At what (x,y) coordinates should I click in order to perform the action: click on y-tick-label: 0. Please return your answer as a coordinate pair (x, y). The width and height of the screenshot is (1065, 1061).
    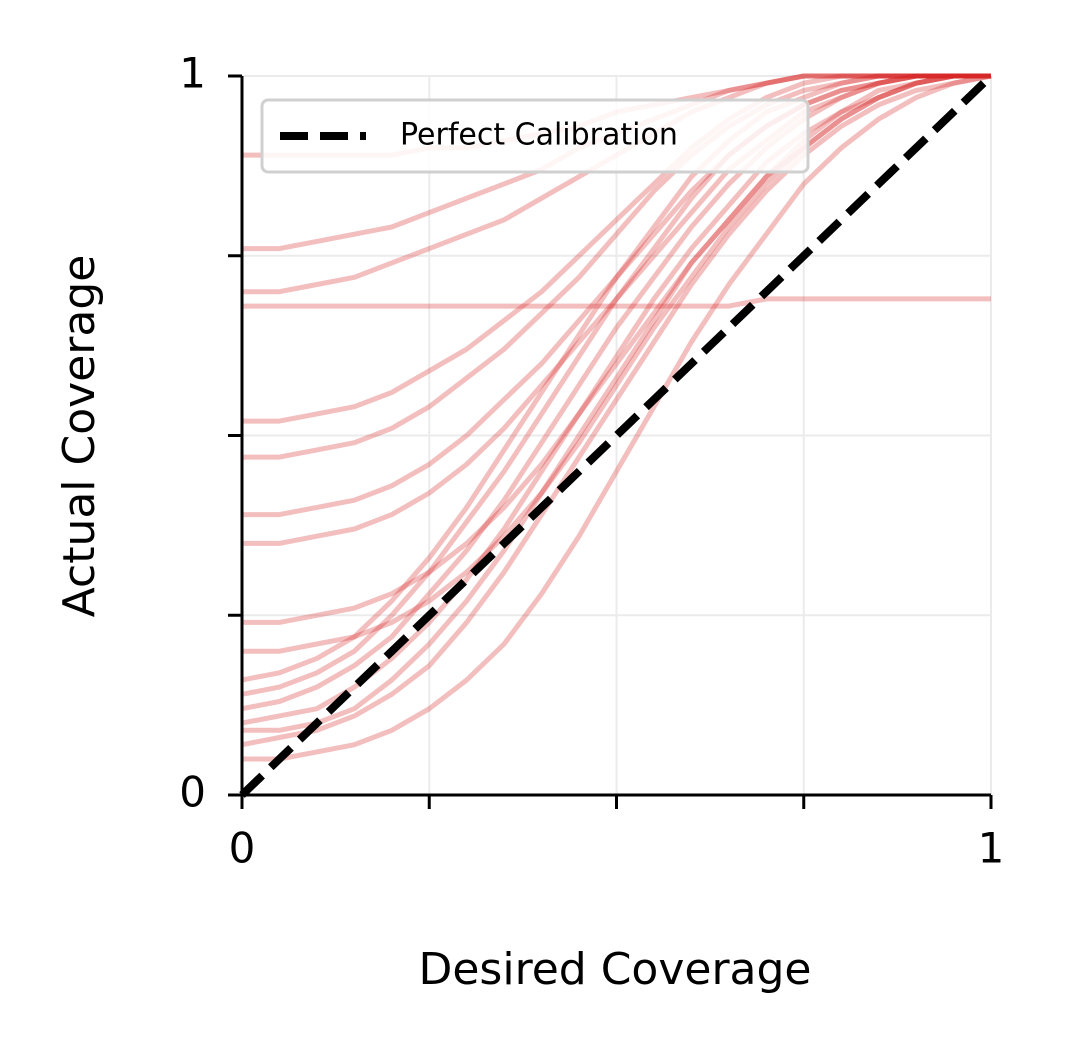
    Looking at the image, I should click on (192, 792).